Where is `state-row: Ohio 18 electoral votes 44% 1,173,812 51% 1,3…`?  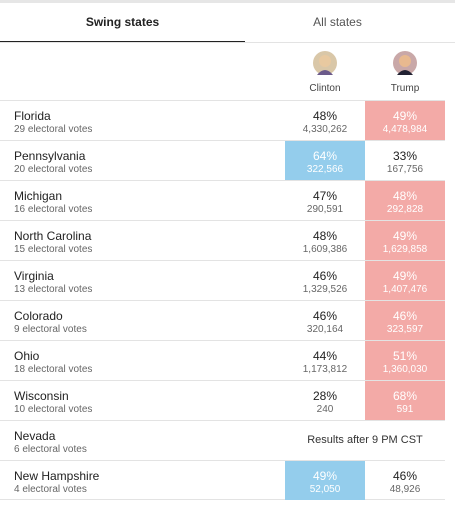 state-row: Ohio 18 electoral votes 44% 1,173,812 51% 1,3… is located at coordinates (222, 360).